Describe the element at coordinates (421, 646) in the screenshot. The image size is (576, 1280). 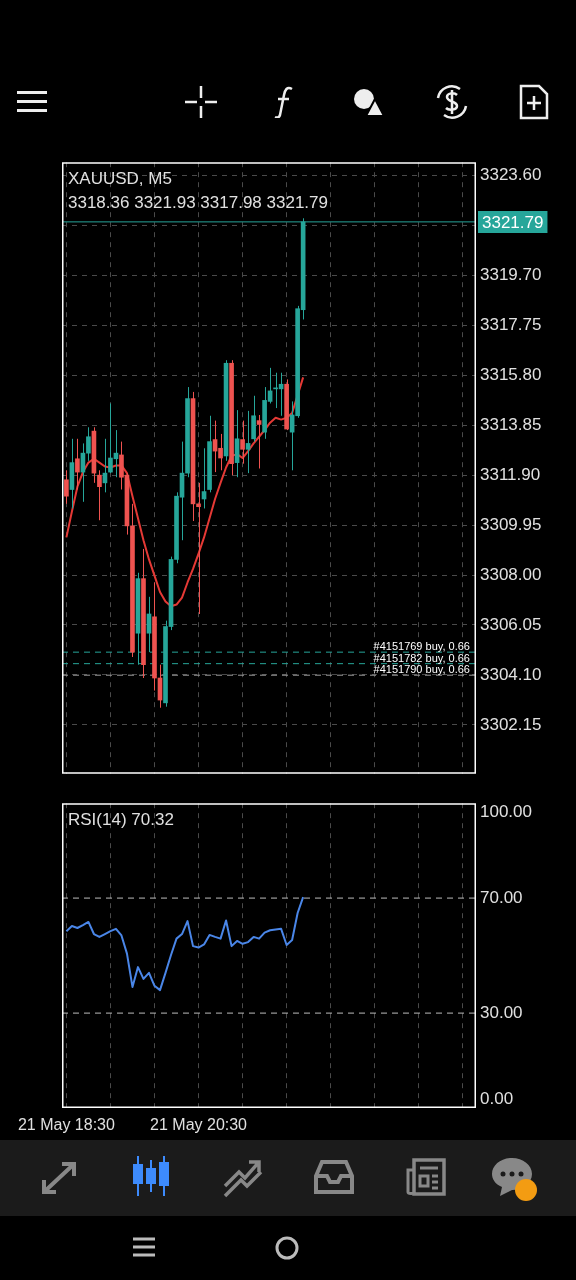
I see `ref-line-label: #4151769 buy, 0.66` at that location.